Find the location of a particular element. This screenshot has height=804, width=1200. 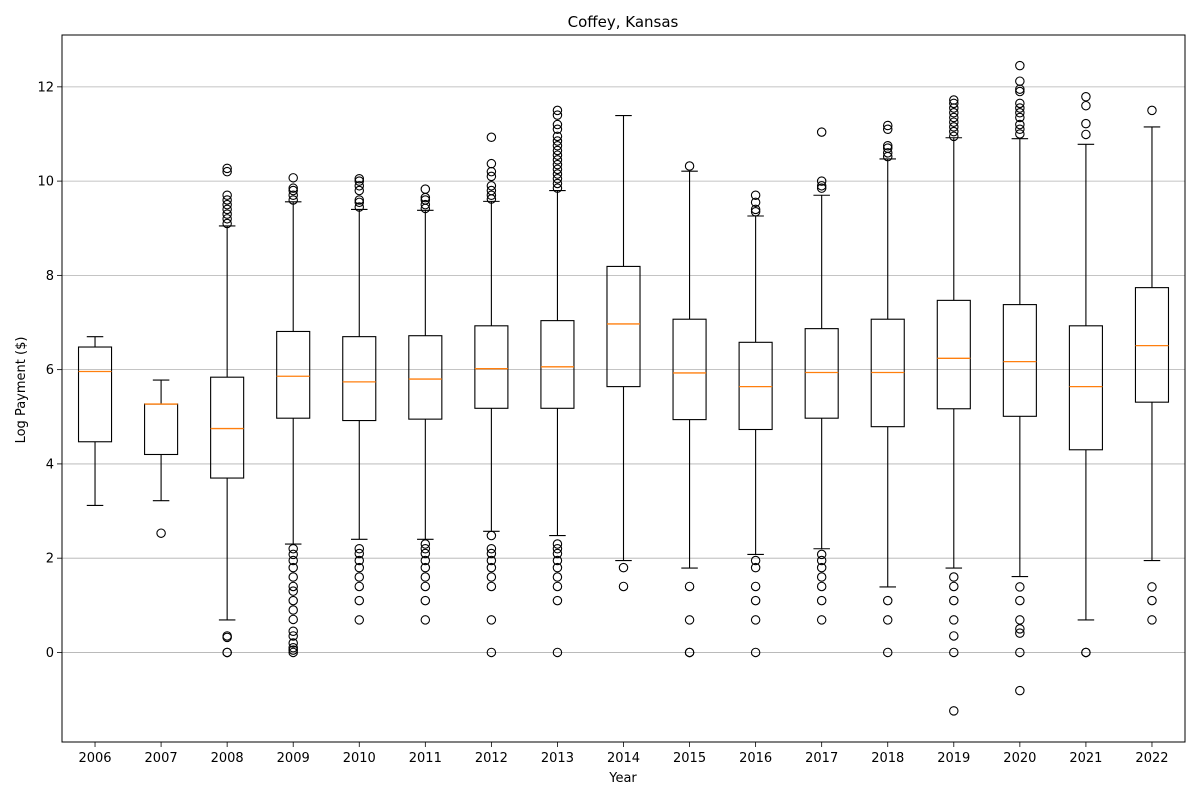

box-2006 is located at coordinates (95, 421).